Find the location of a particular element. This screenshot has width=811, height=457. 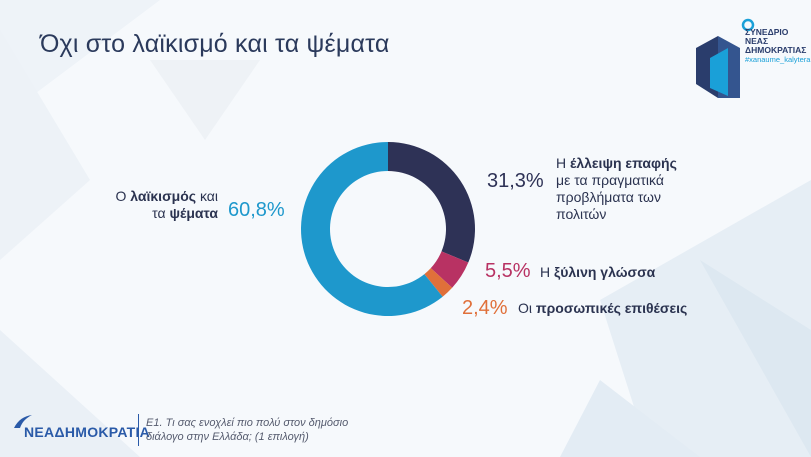

pct-label-personal-attacks: 2,4% is located at coordinates (485, 308).